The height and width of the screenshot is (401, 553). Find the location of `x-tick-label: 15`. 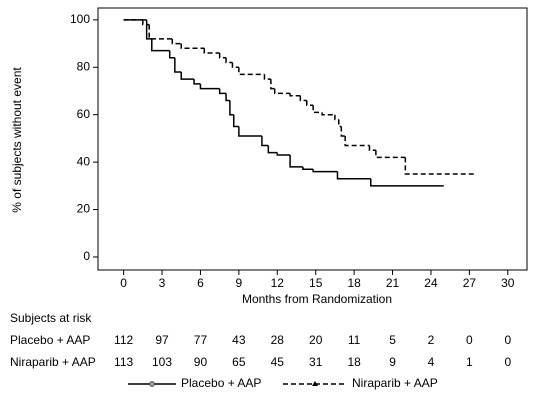

x-tick-label: 15 is located at coordinates (316, 283).